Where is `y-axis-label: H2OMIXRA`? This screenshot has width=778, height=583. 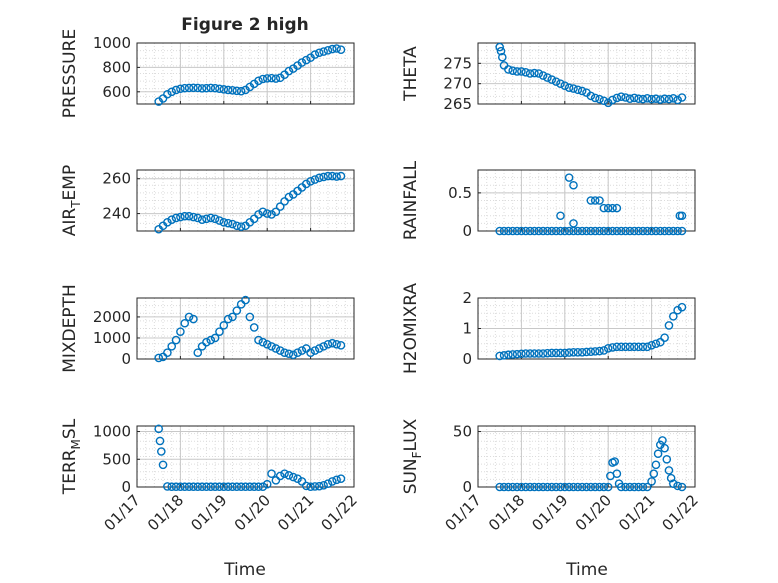
y-axis-label: H2OMIXRA is located at coordinates (411, 328).